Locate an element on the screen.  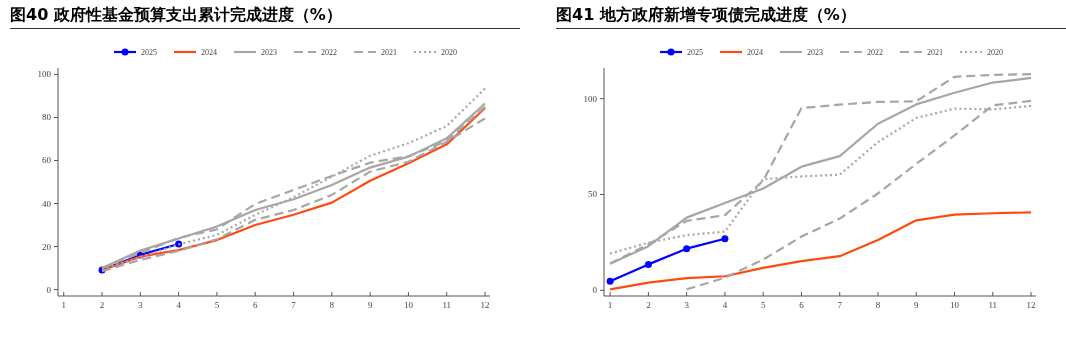
y-tick-label: 40 is located at coordinates (47, 203).